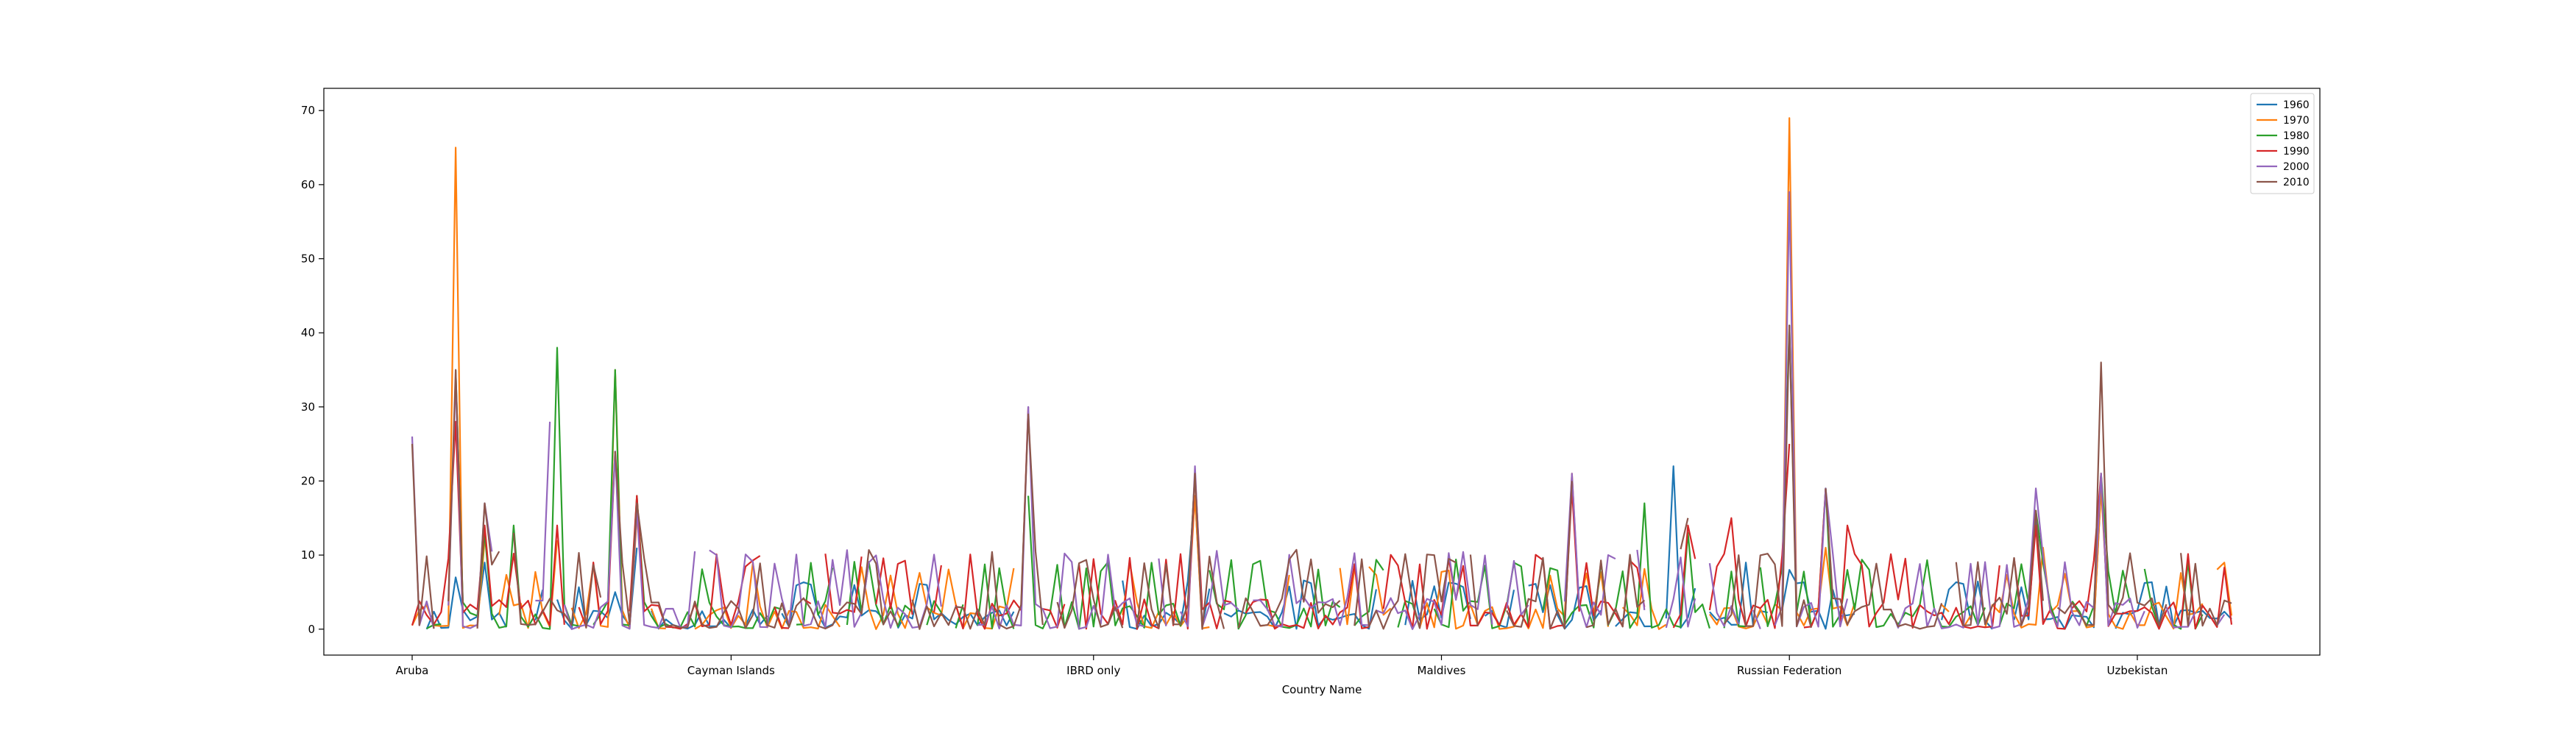 The height and width of the screenshot is (739, 2576). I want to click on legend-label-1960: 1960, so click(2296, 105).